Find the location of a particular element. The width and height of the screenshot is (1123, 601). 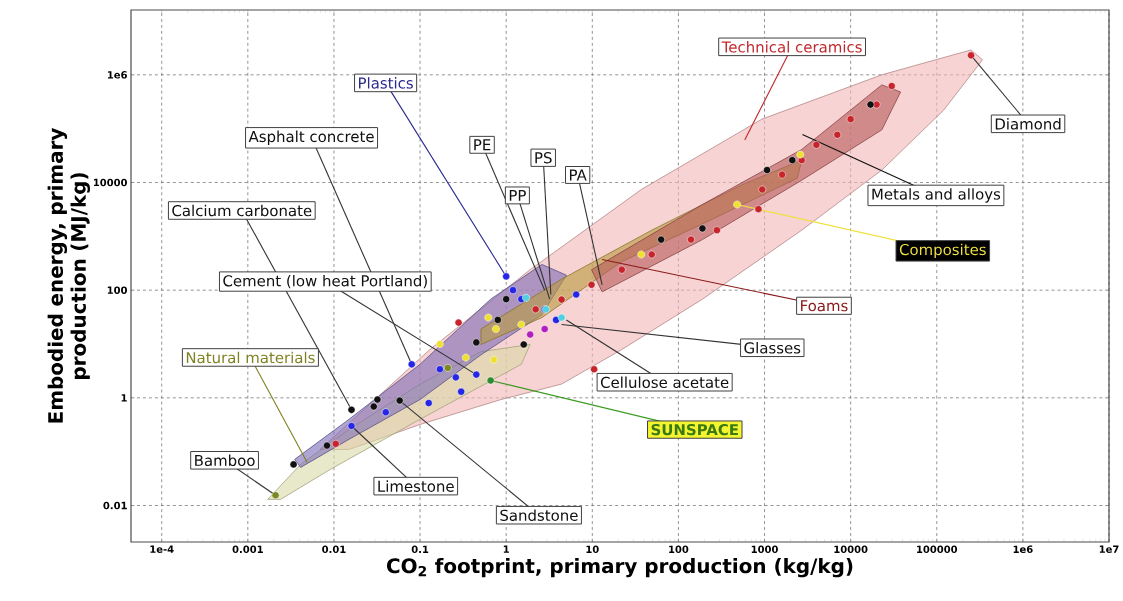

x-tick-label: 10 is located at coordinates (592, 549).